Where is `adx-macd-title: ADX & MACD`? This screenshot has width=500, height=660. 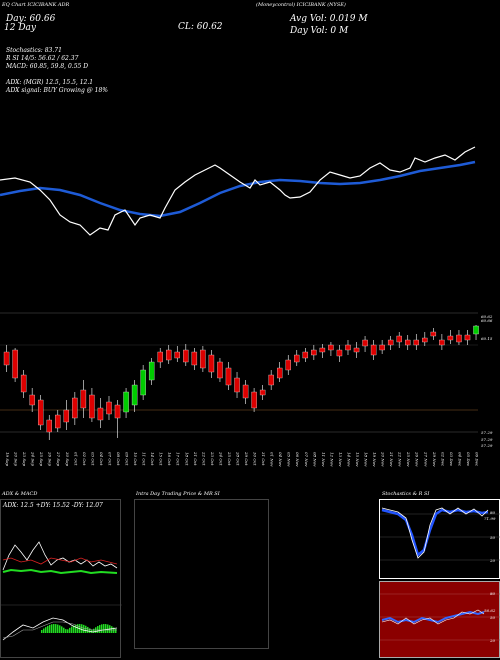 adx-macd-title: ADX & MACD is located at coordinates (20, 494).